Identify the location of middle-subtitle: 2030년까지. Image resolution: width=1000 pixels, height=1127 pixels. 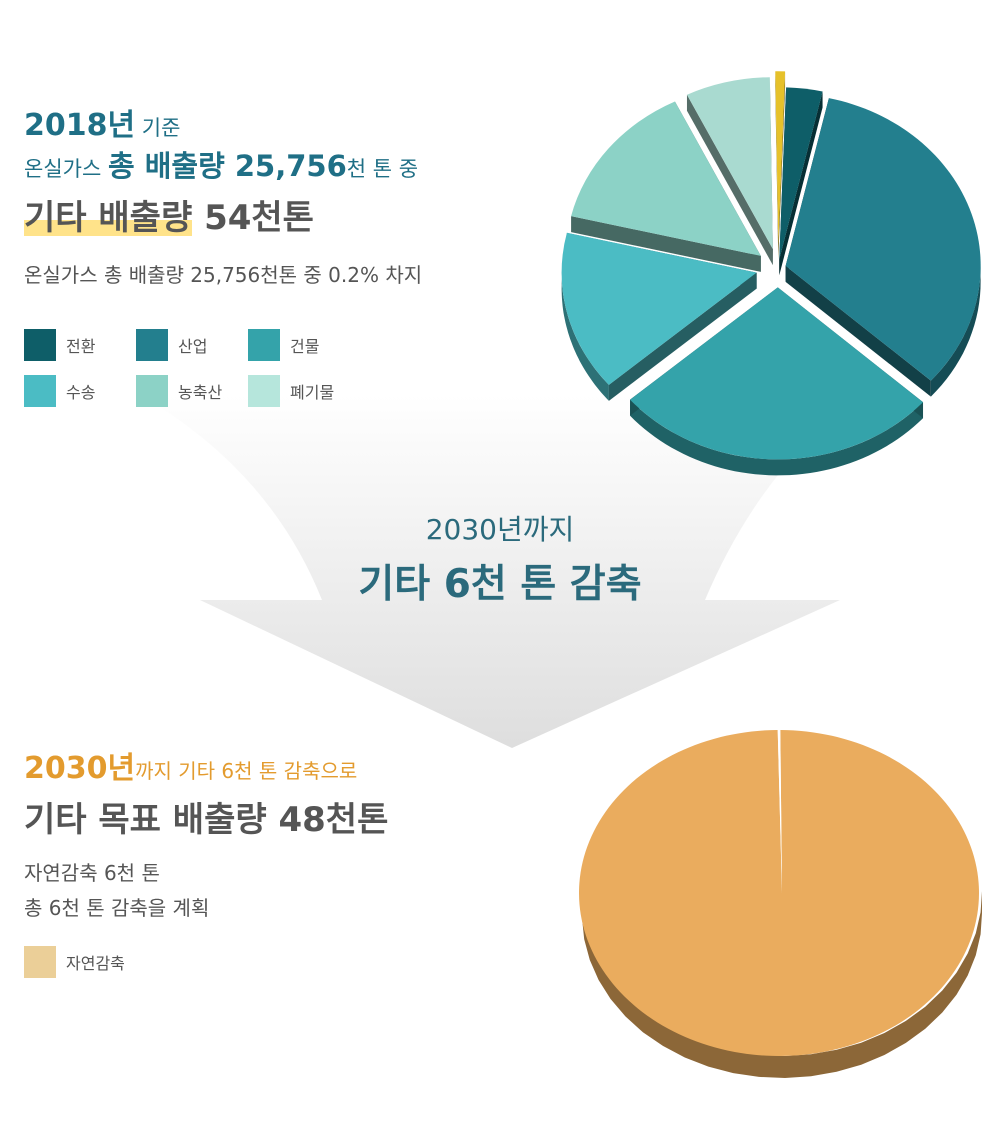
(500, 529).